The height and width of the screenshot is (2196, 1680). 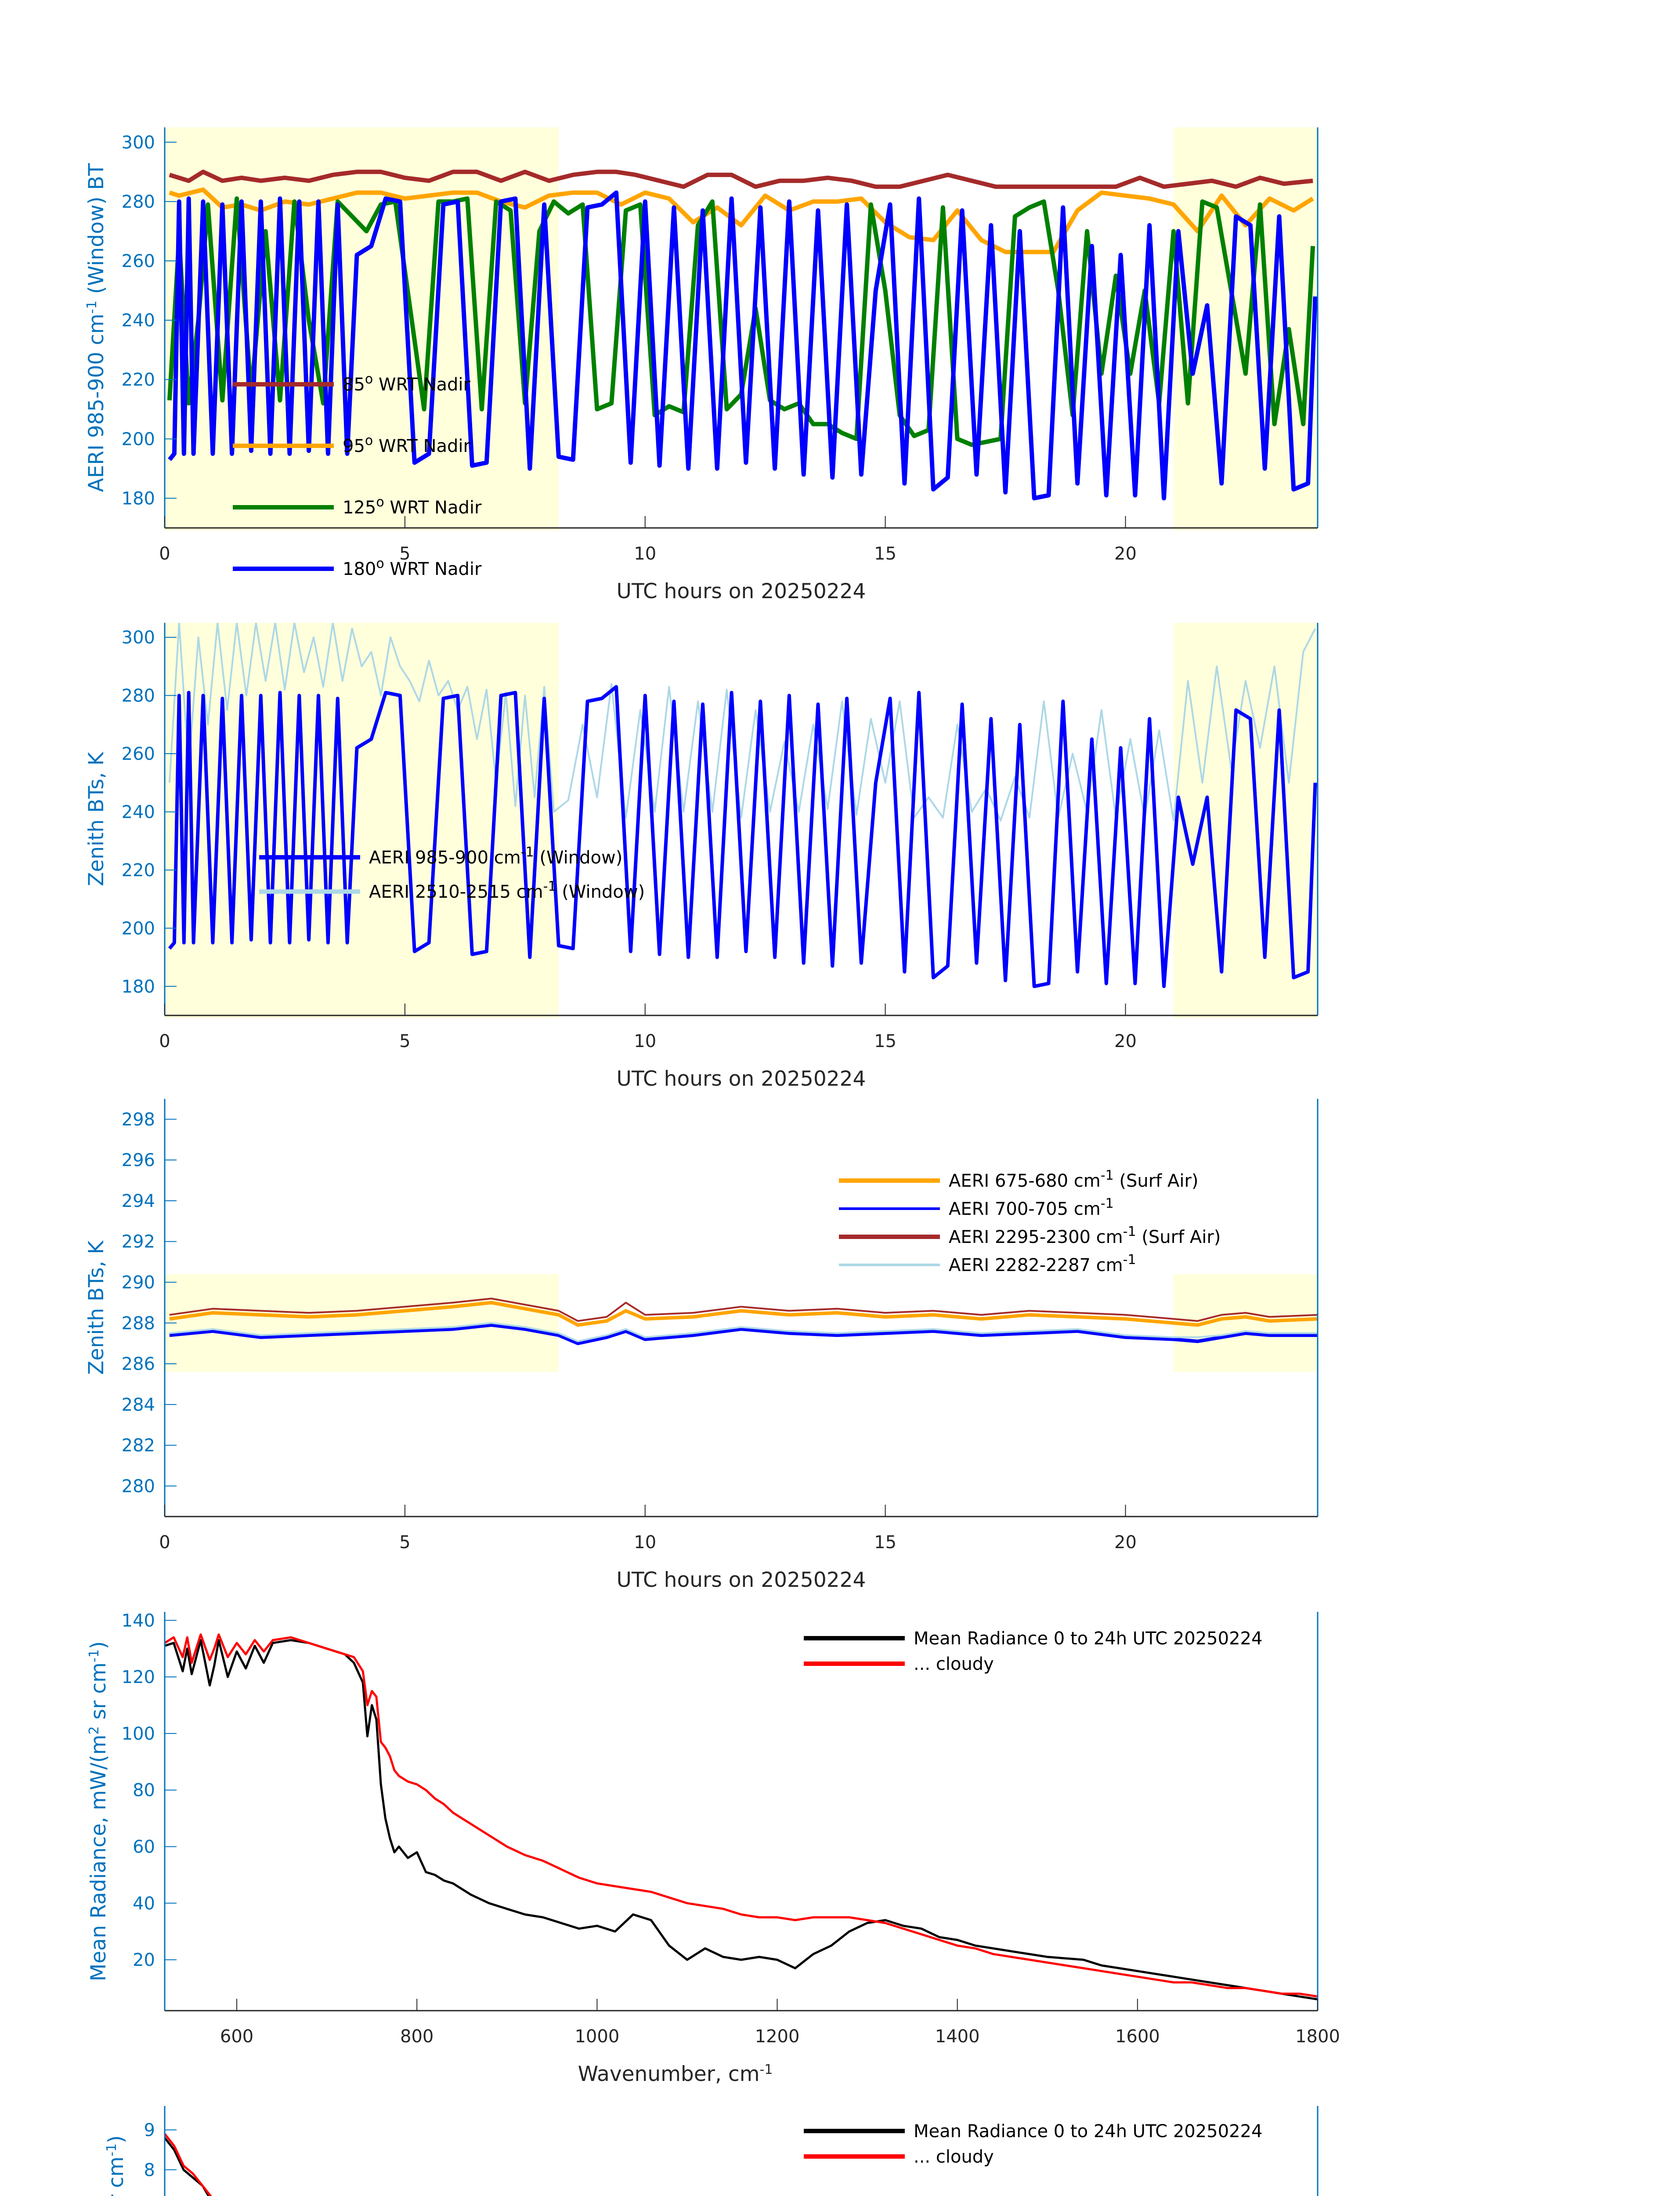 What do you see at coordinates (1025, 1209) in the screenshot?
I see `text-part: AERI 700-705 cm` at bounding box center [1025, 1209].